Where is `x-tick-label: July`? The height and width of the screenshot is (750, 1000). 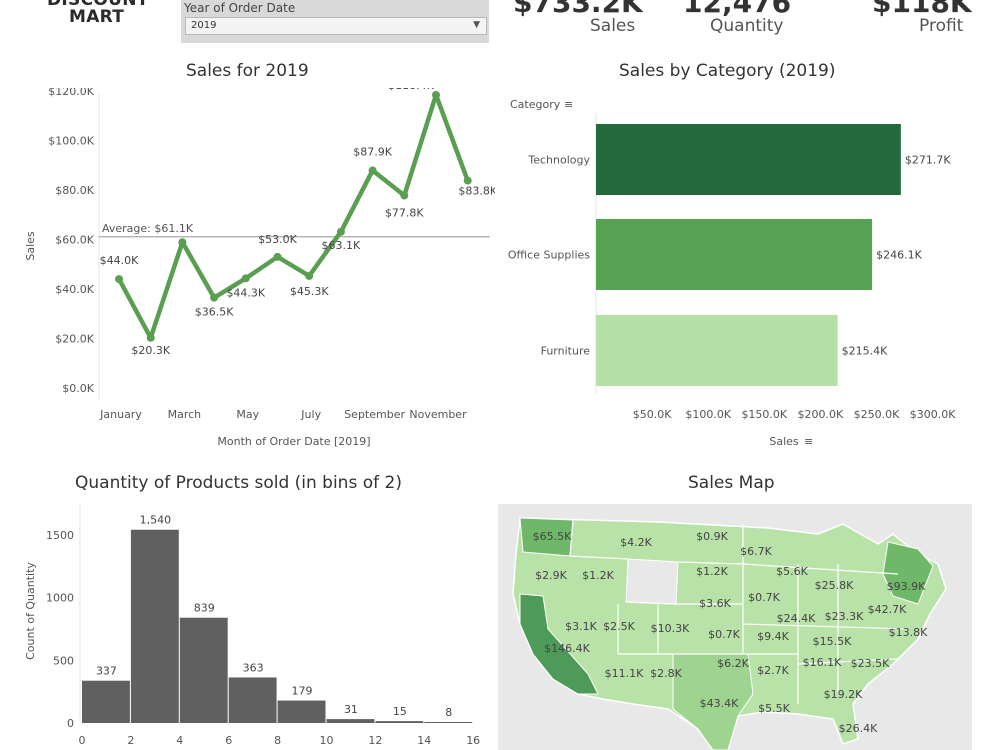 x-tick-label: July is located at coordinates (310, 414).